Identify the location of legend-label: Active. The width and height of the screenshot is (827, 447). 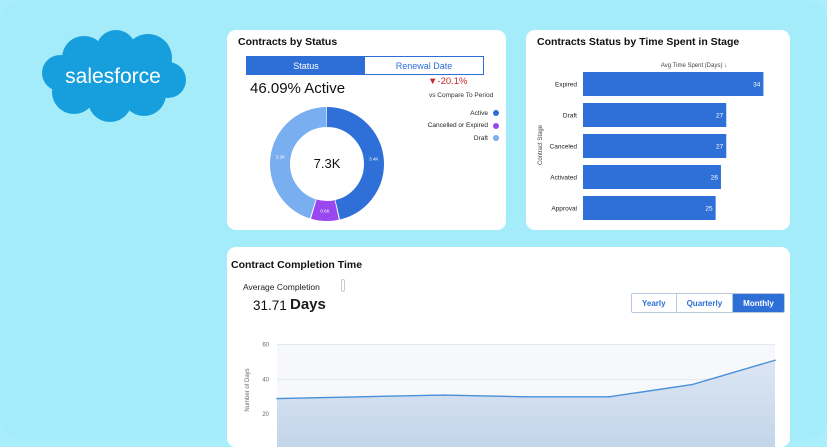
(479, 113).